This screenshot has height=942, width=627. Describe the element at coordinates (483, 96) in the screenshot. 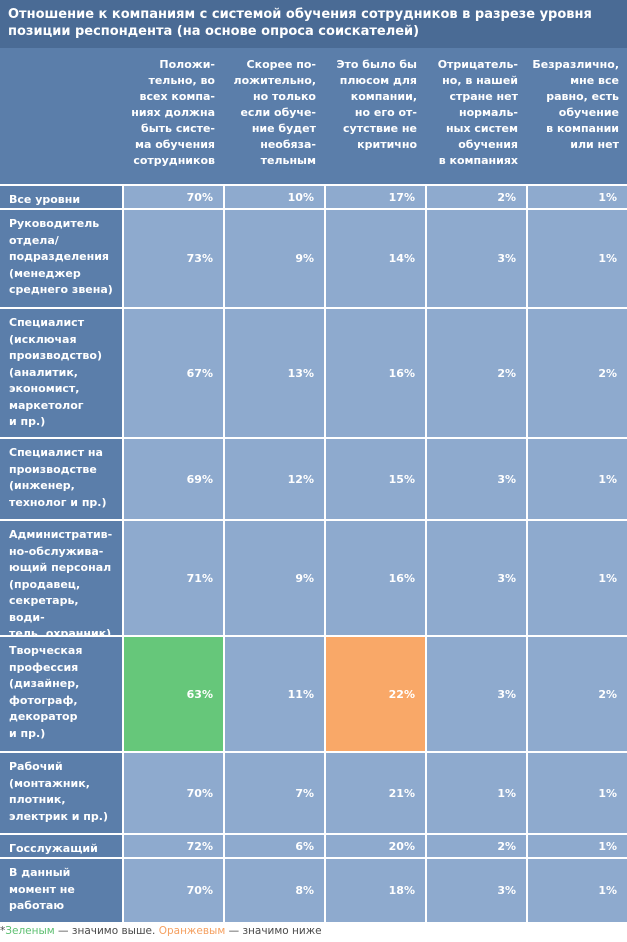

I see `column-header-line: стране нет` at that location.